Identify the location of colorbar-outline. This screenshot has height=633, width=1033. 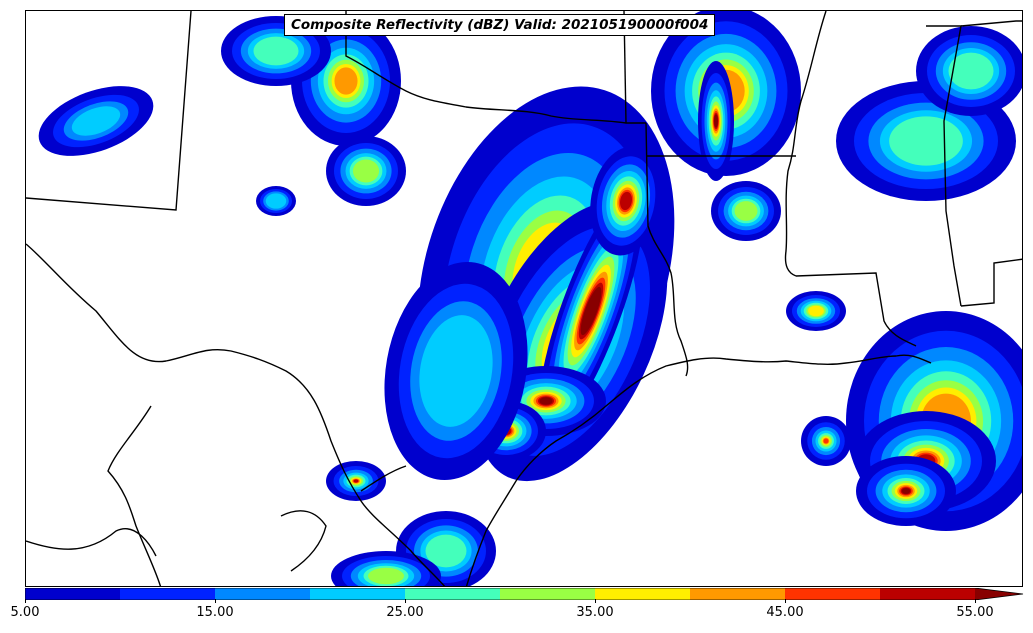
(524, 594).